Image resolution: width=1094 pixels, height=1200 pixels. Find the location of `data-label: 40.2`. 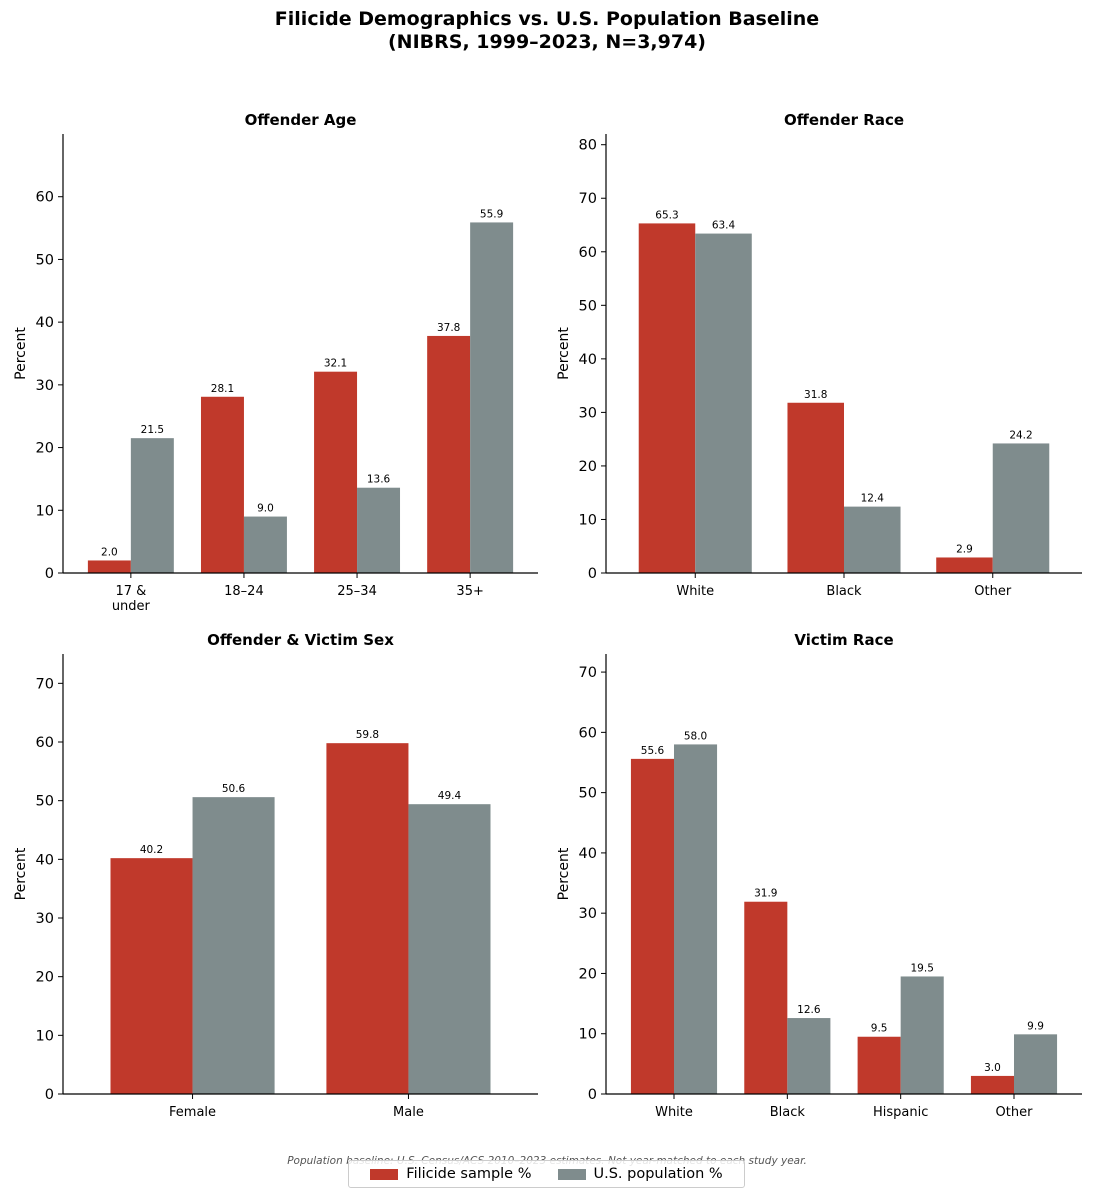

data-label: 40.2 is located at coordinates (151, 850).